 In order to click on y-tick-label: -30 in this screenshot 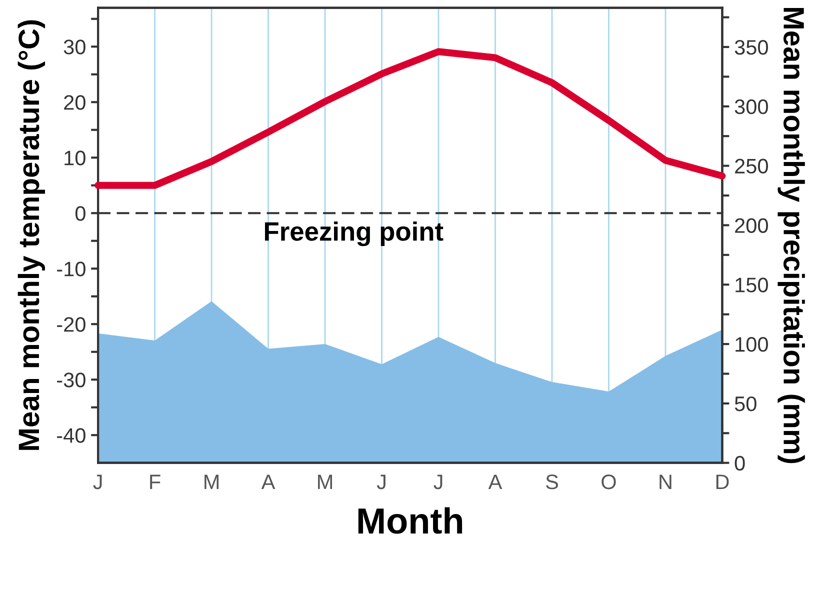, I will do `click(71, 380)`.